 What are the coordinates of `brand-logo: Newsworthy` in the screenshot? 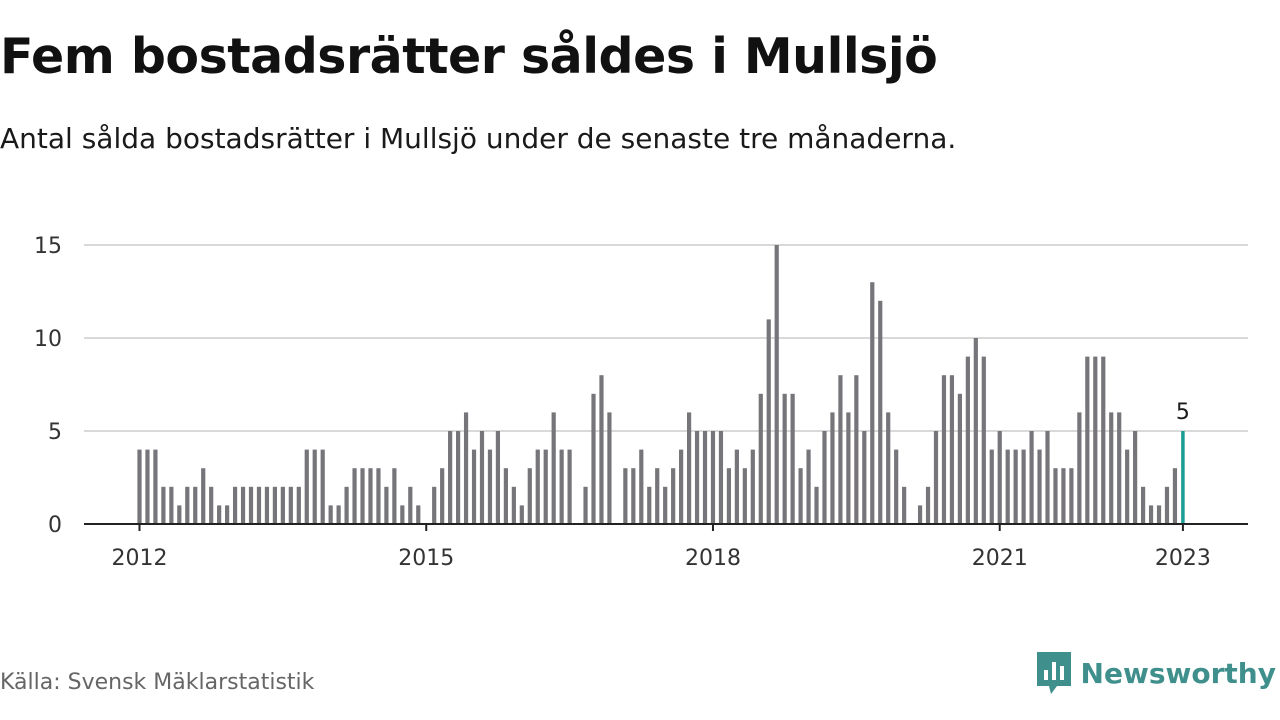 It's located at (1156, 673).